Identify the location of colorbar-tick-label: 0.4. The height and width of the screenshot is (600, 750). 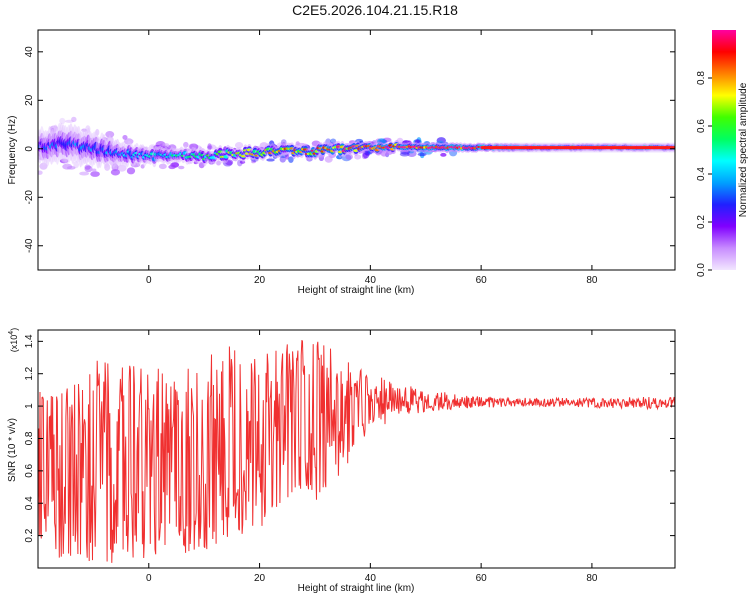
(701, 174).